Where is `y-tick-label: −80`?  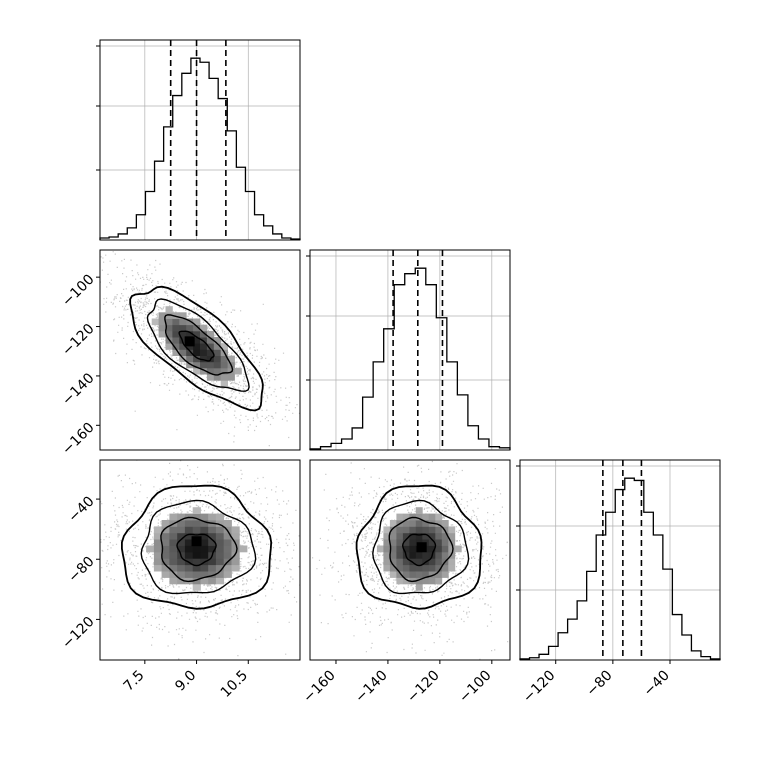 y-tick-label: −80 is located at coordinates (81, 570).